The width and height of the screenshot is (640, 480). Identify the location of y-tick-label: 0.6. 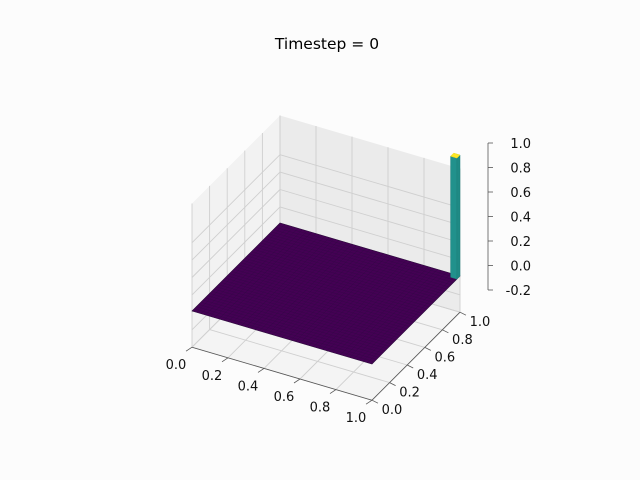
(444, 357).